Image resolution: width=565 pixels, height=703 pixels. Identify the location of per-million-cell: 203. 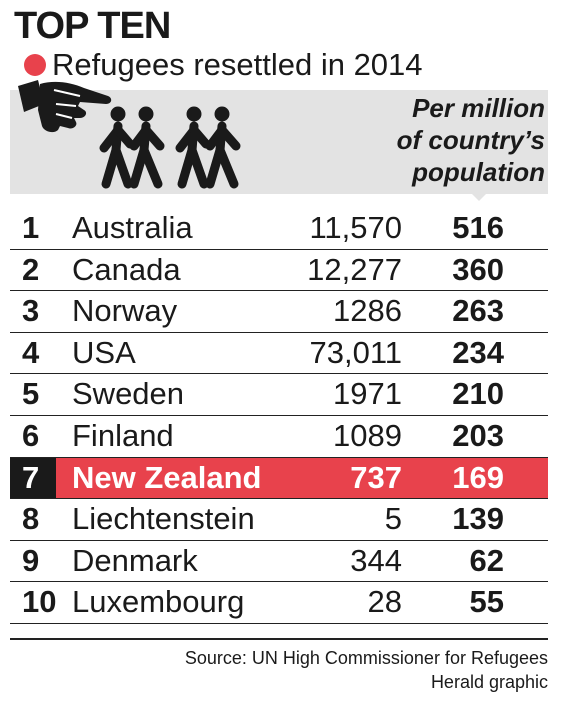
(478, 435).